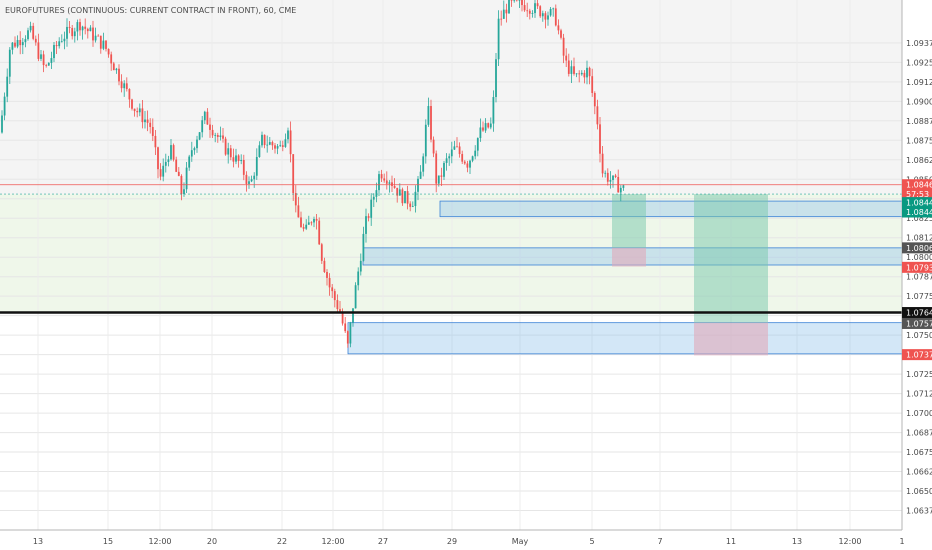  What do you see at coordinates (452, 541) in the screenshot?
I see `x-tick-label: 29` at bounding box center [452, 541].